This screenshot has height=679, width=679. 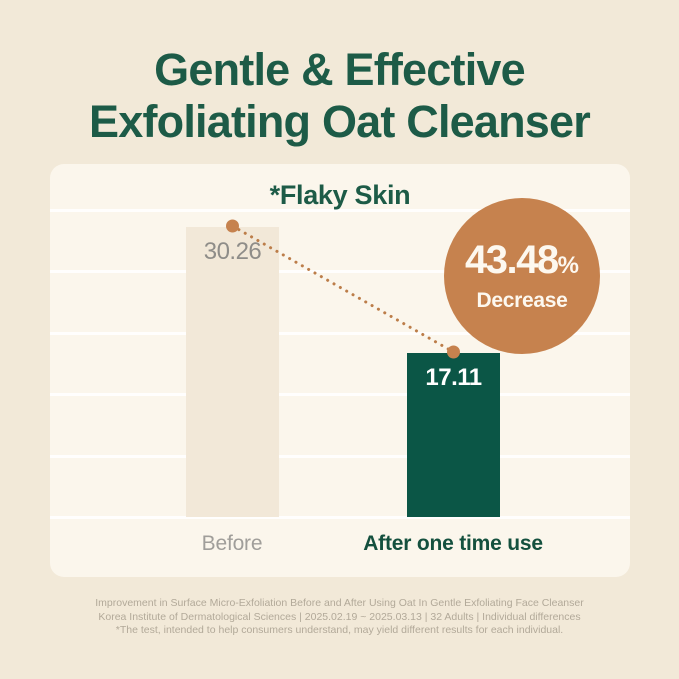 What do you see at coordinates (522, 259) in the screenshot?
I see `decrease-percent: 43.48%` at bounding box center [522, 259].